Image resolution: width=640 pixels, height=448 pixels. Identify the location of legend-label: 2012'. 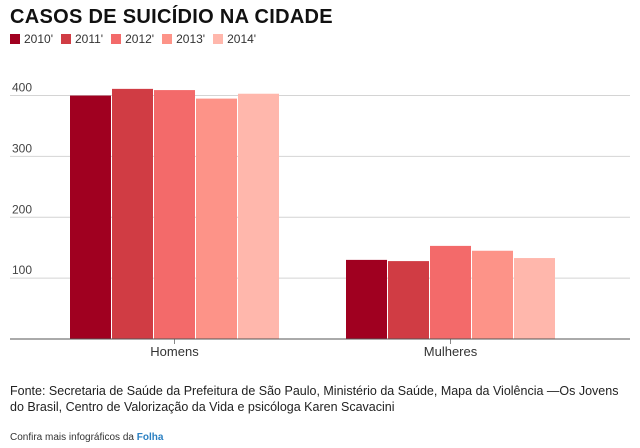
(140, 39).